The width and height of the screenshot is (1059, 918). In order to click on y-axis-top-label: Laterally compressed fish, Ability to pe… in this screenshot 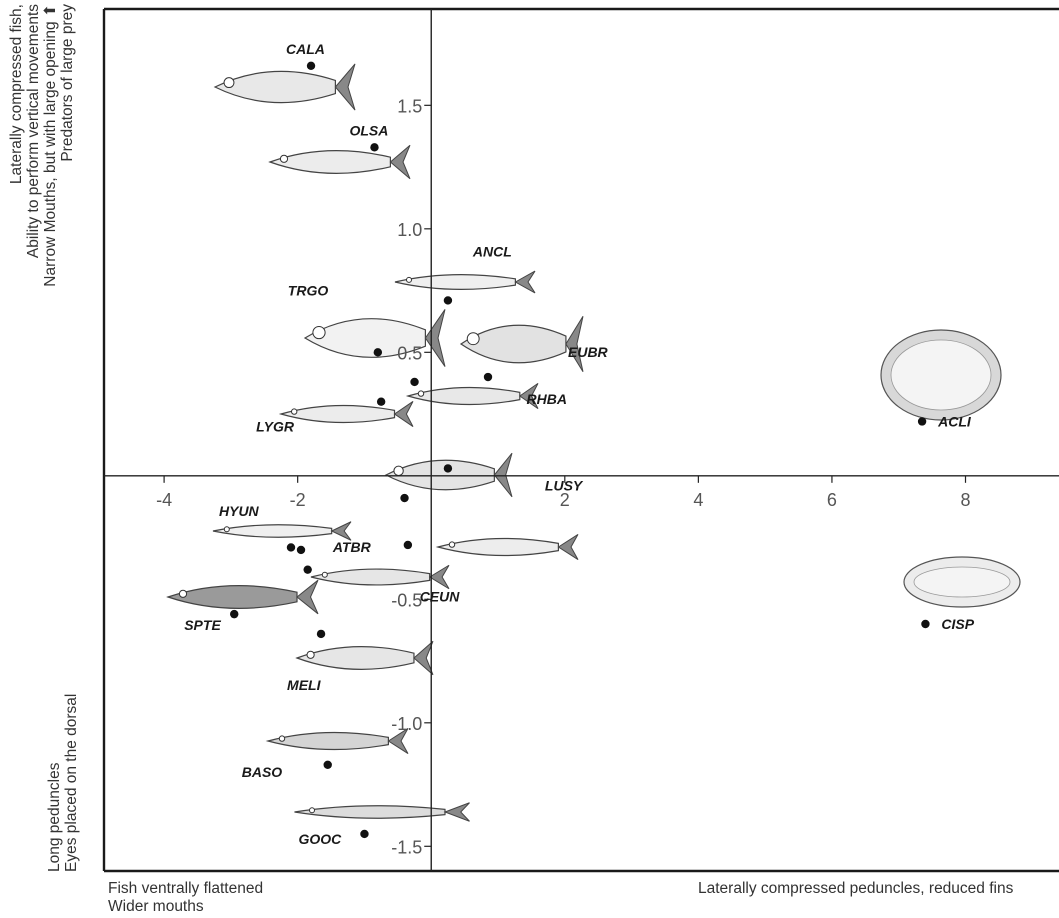, I will do `click(56, 174)`.